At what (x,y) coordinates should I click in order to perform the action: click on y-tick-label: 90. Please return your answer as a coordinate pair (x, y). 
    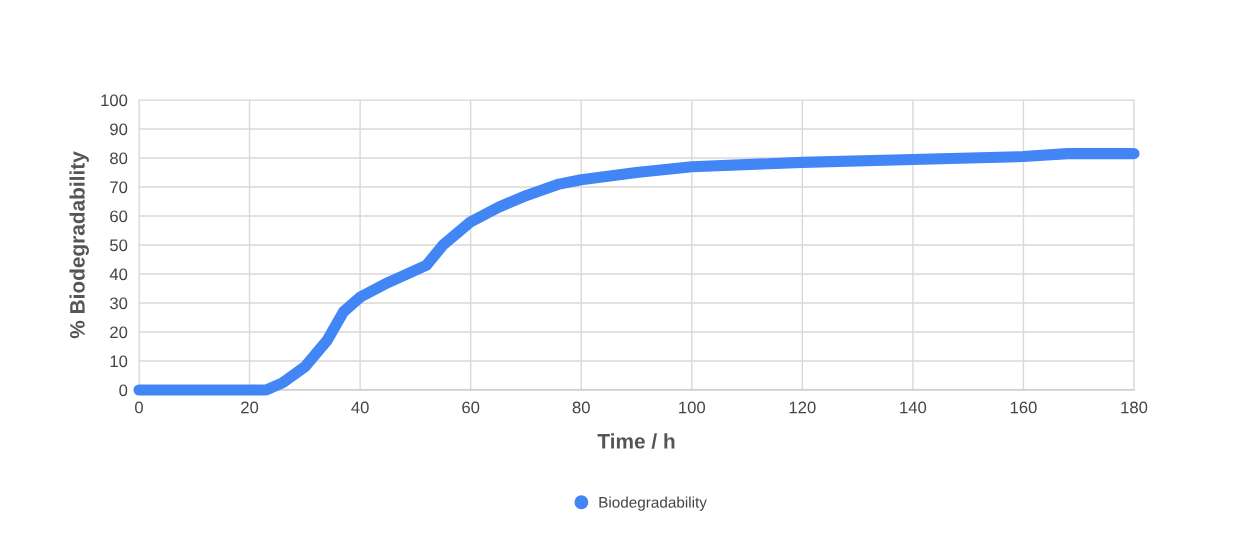
    Looking at the image, I should click on (119, 129).